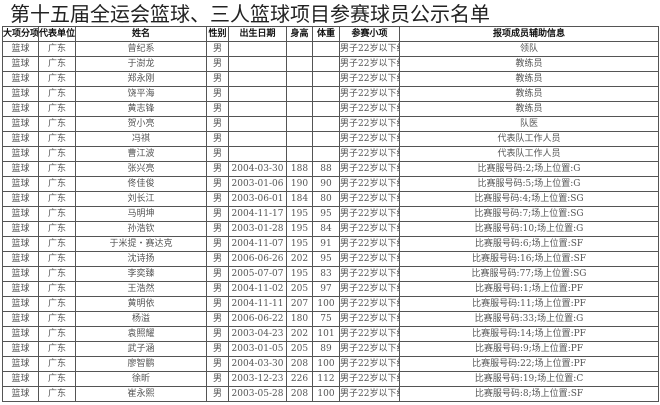  What do you see at coordinates (299, 34) in the screenshot?
I see `header-height: 身高` at bounding box center [299, 34].